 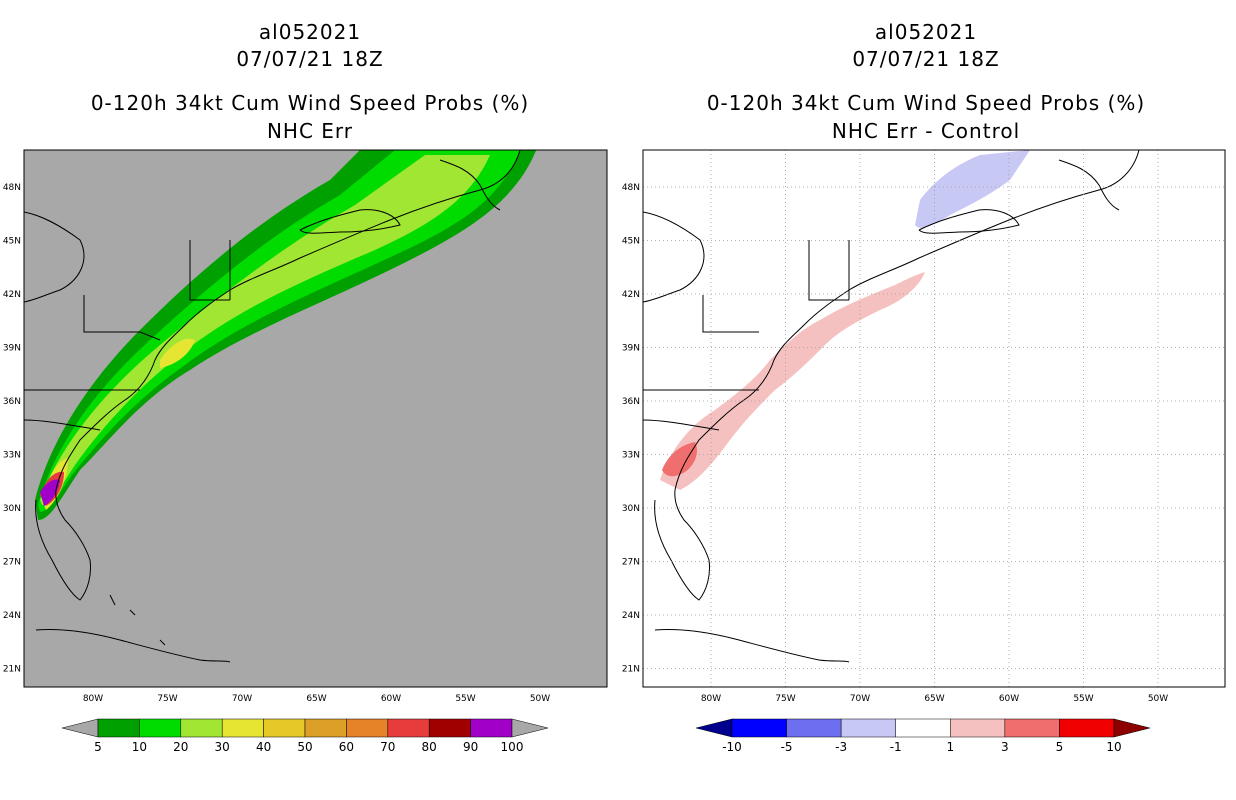 I want to click on colorbar-level-label: 70, so click(x=387, y=747).